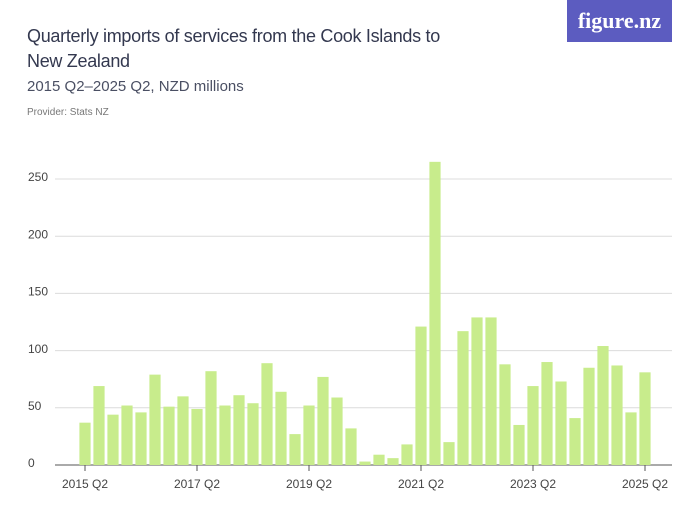 The image size is (700, 525). Describe the element at coordinates (68, 112) in the screenshot. I see `provider: Provider: Stats NZ` at that location.